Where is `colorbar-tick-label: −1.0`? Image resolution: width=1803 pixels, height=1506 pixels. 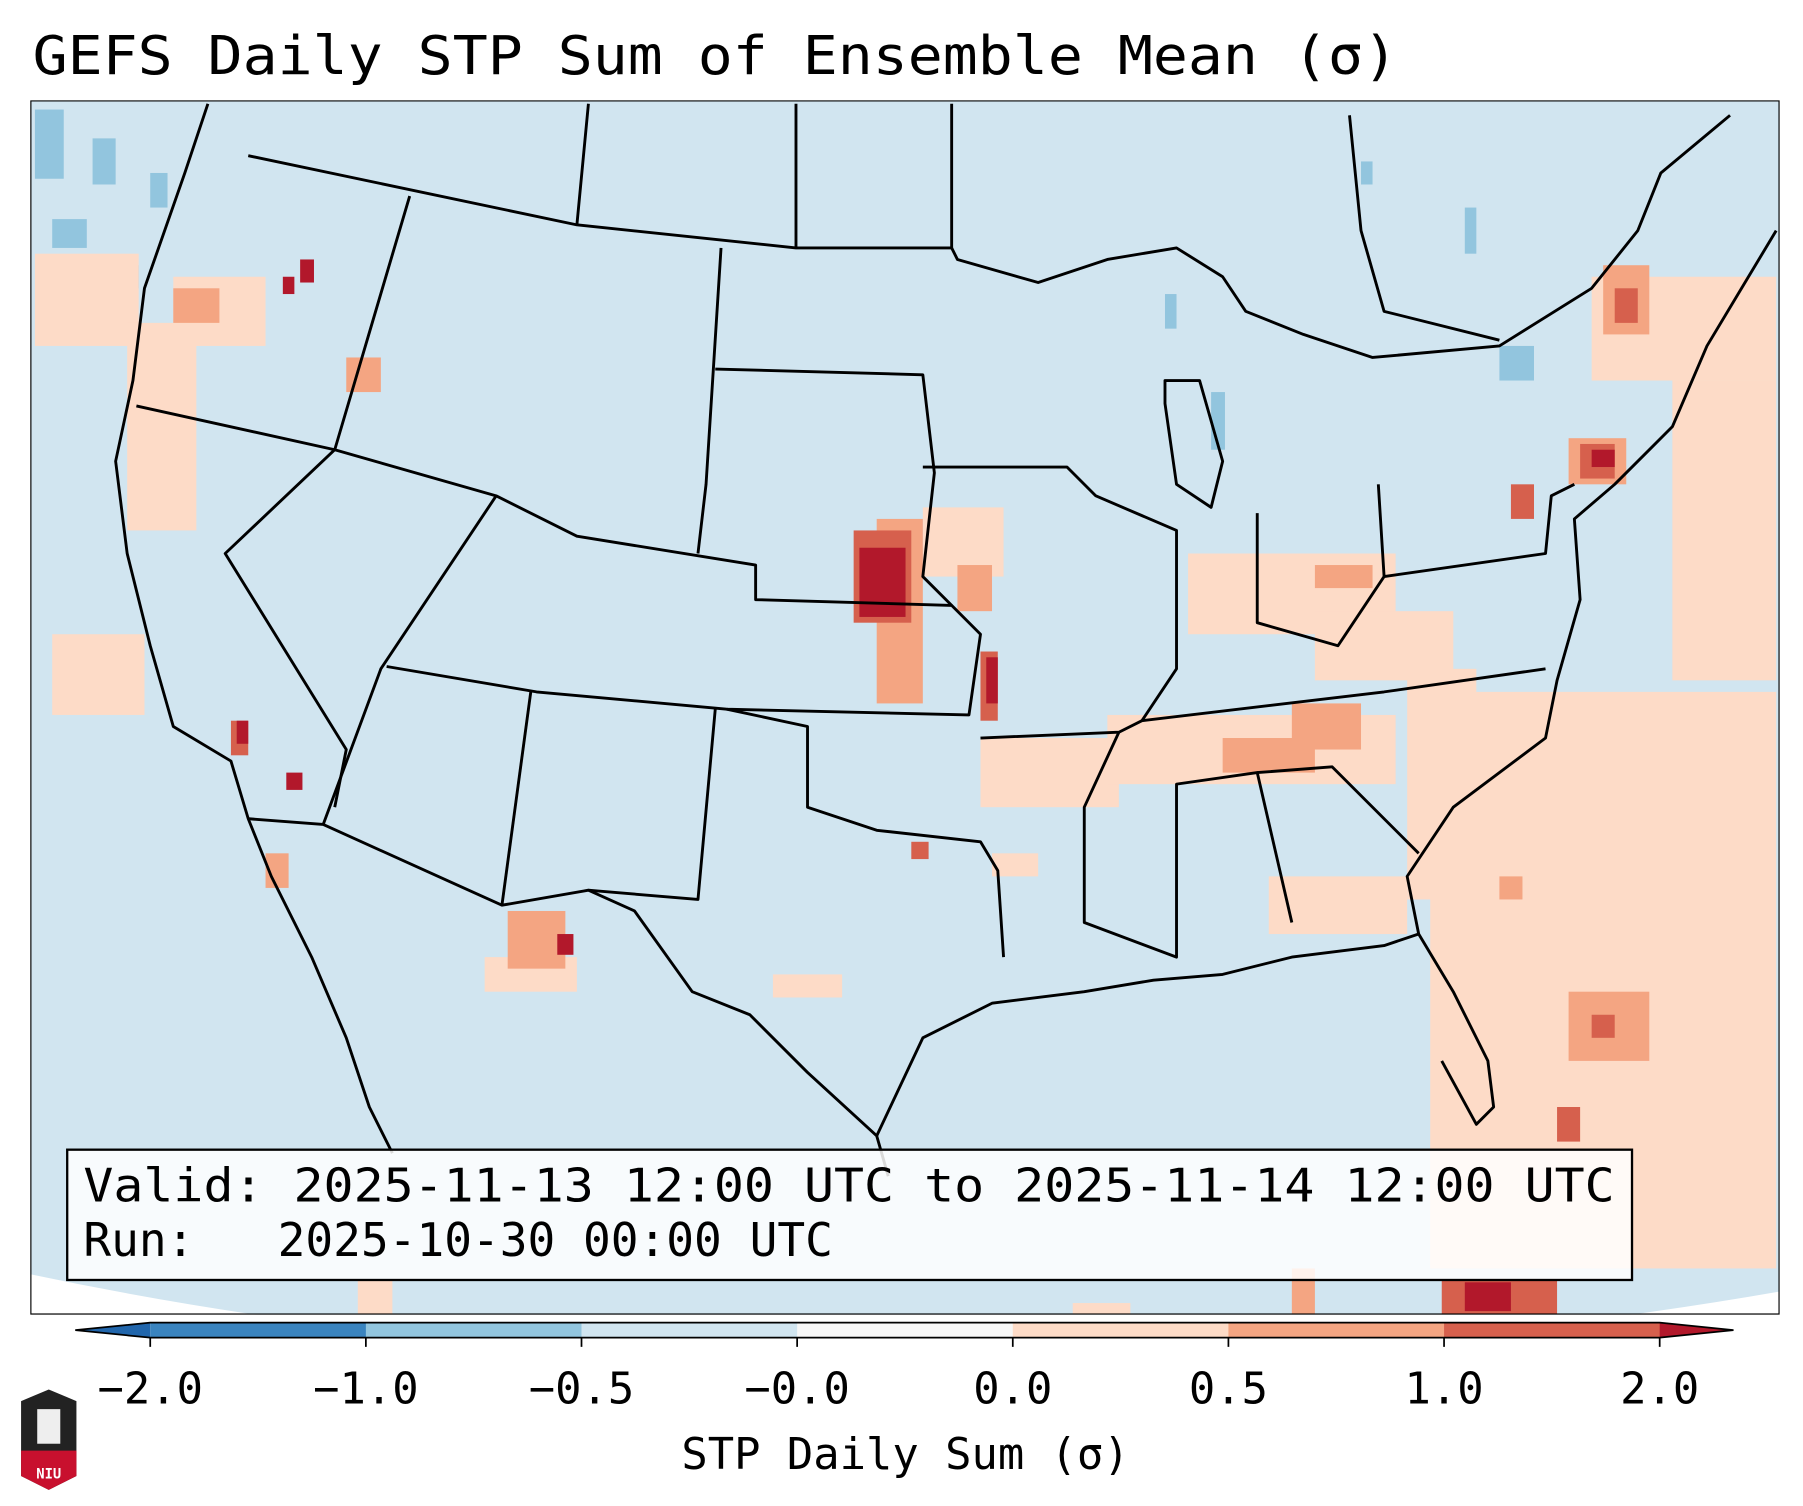
colorbar-tick-label: −1.0 is located at coordinates (365, 1388).